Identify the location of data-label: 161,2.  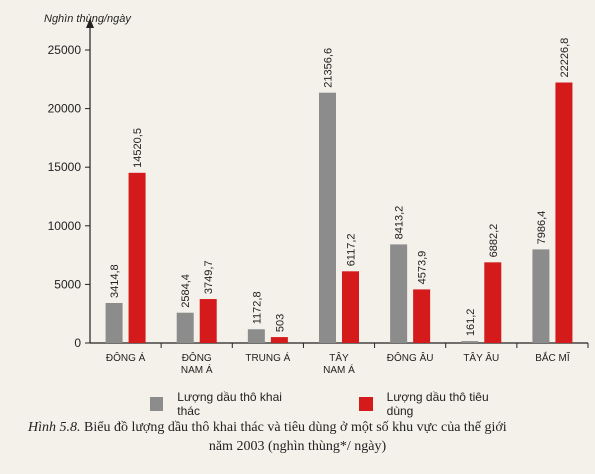
(471, 323).